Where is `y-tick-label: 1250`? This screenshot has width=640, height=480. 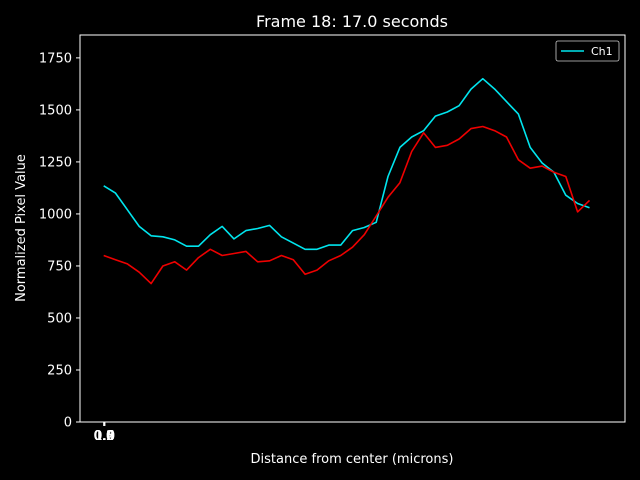
y-tick-label: 1250 is located at coordinates (55, 162).